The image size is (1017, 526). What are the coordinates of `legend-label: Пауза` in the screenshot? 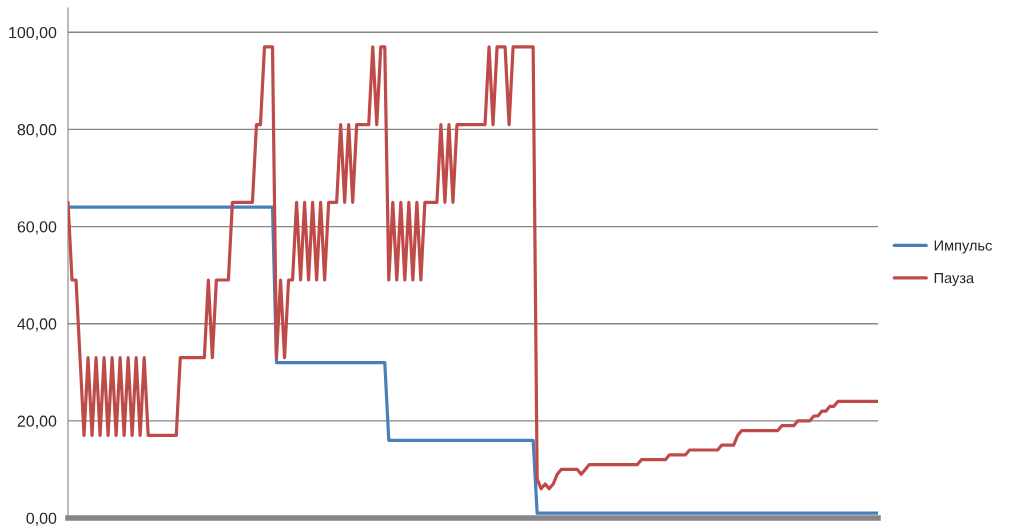 It's located at (954, 280).